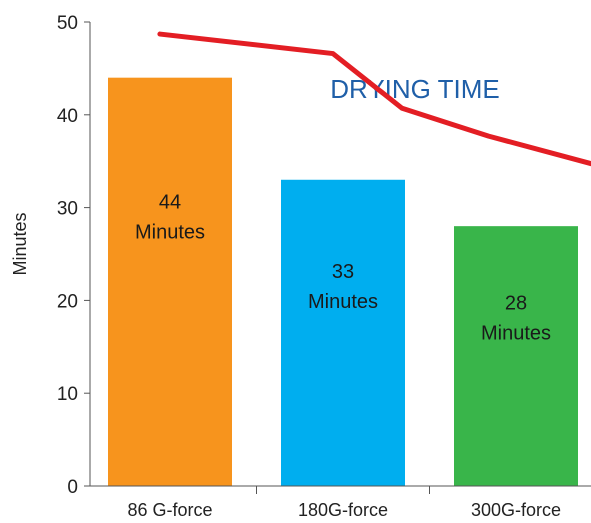 This screenshot has height=523, width=591. I want to click on y-axis-label: Minutes, so click(20, 243).